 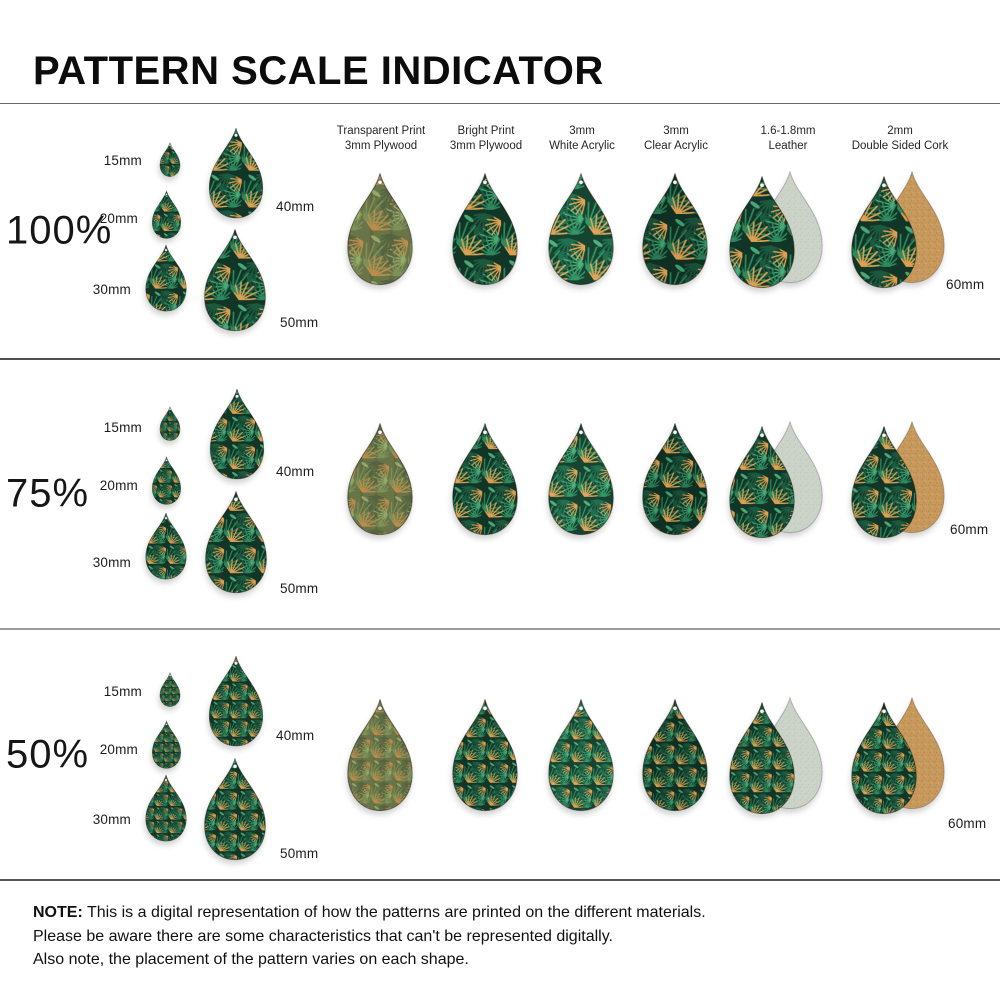 I want to click on material-label-leather: 1.6-1.8mm Leather, so click(x=788, y=138).